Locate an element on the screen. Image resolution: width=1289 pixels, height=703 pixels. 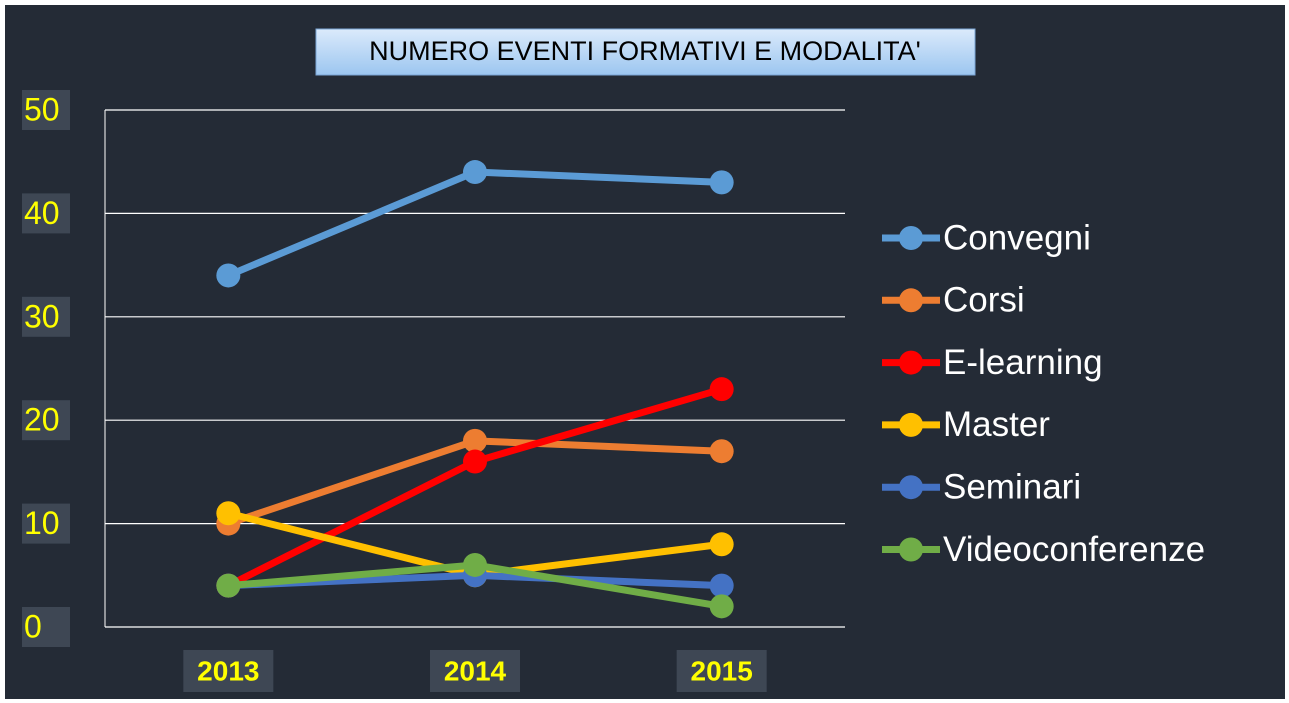
x-tick-label: 2015 is located at coordinates (722, 670).